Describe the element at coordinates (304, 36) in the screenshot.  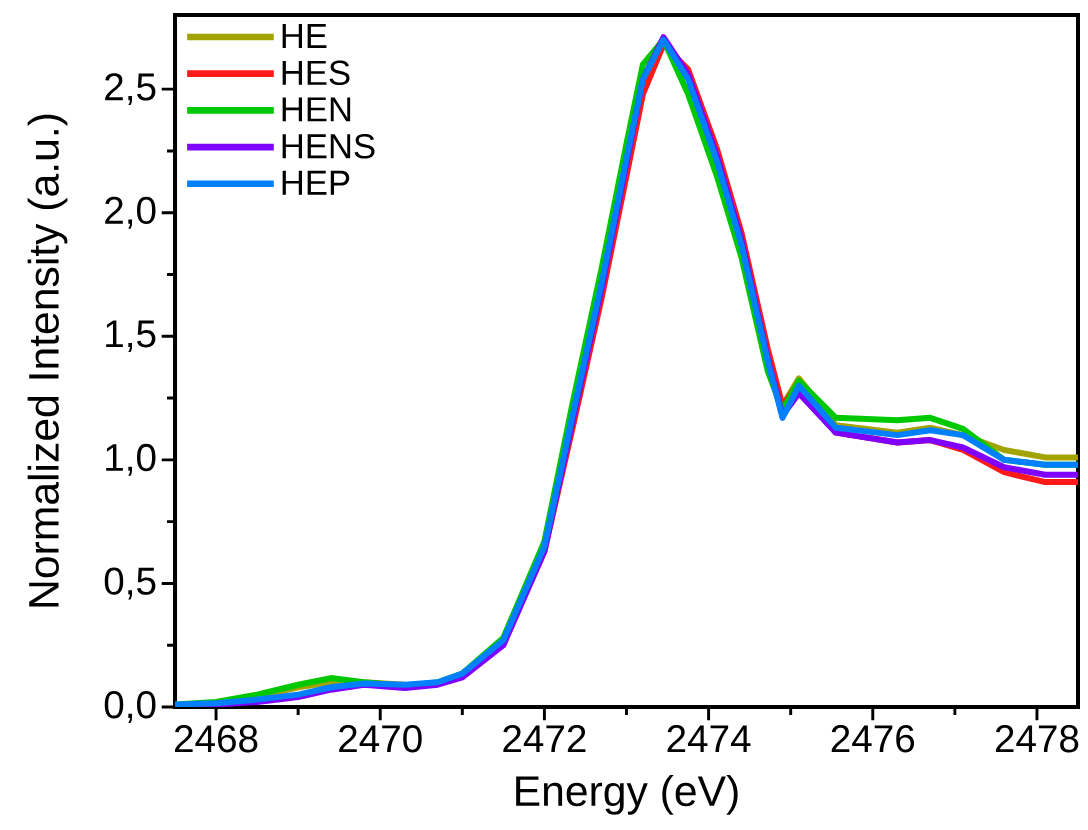
I see `legend-label: HE` at that location.